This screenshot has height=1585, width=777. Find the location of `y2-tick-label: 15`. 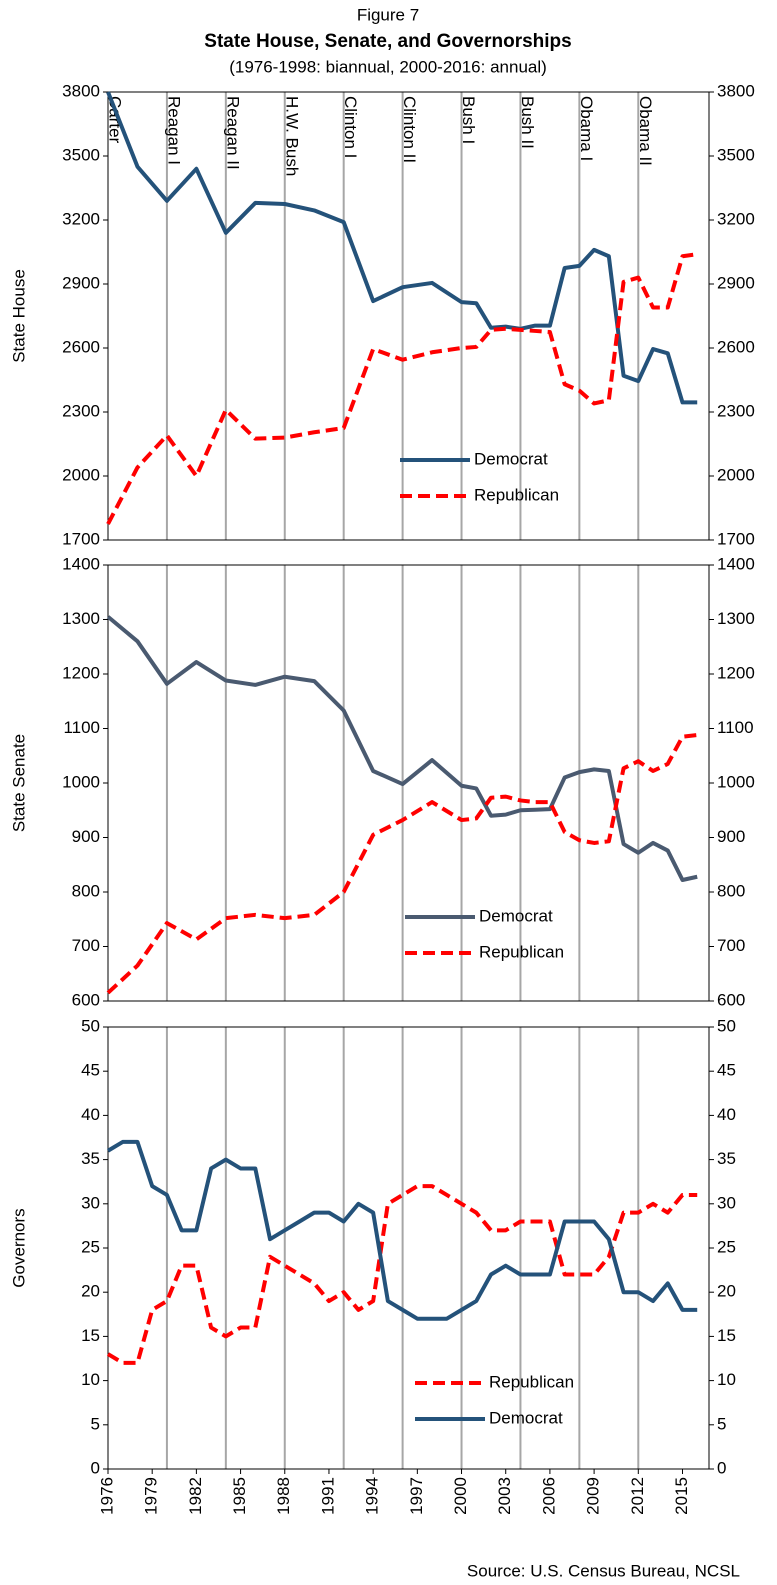

y2-tick-label: 15 is located at coordinates (726, 1335).